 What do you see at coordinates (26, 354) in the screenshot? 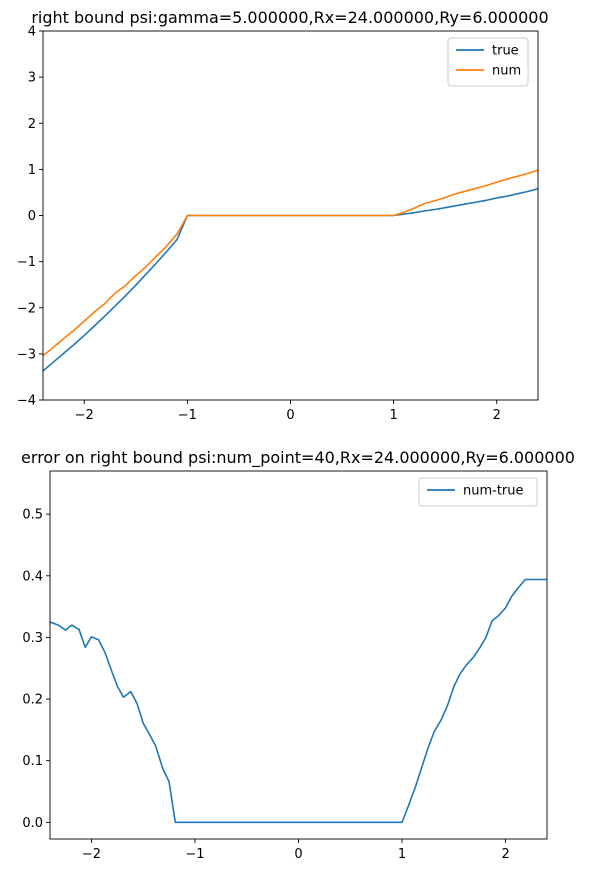
I see `top-y-tick-label: −3` at bounding box center [26, 354].